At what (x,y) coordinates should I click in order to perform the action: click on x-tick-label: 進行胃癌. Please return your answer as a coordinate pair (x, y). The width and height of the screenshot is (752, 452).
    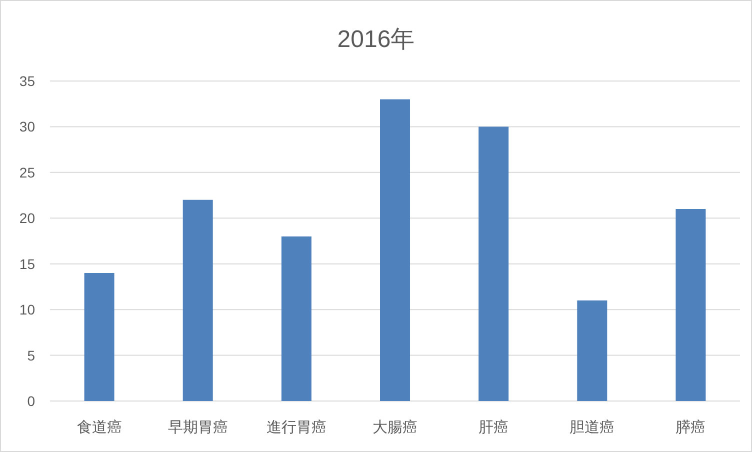
    Looking at the image, I should click on (296, 427).